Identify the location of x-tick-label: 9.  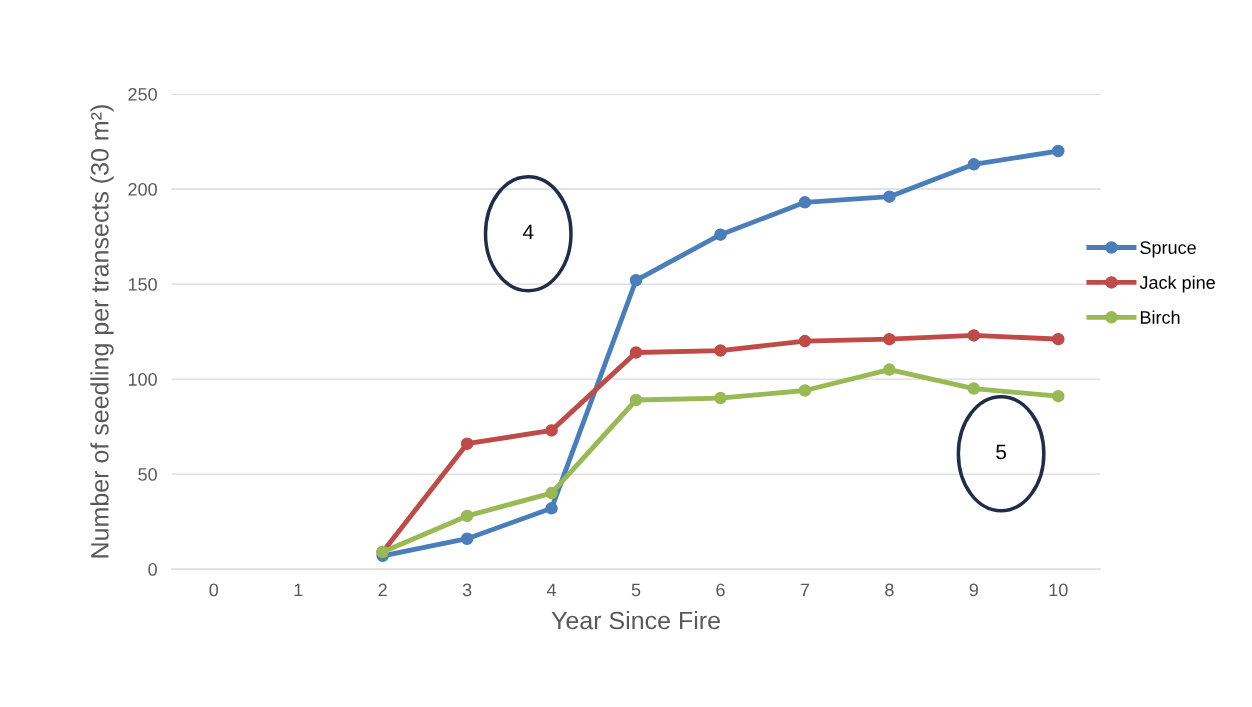
(973, 590).